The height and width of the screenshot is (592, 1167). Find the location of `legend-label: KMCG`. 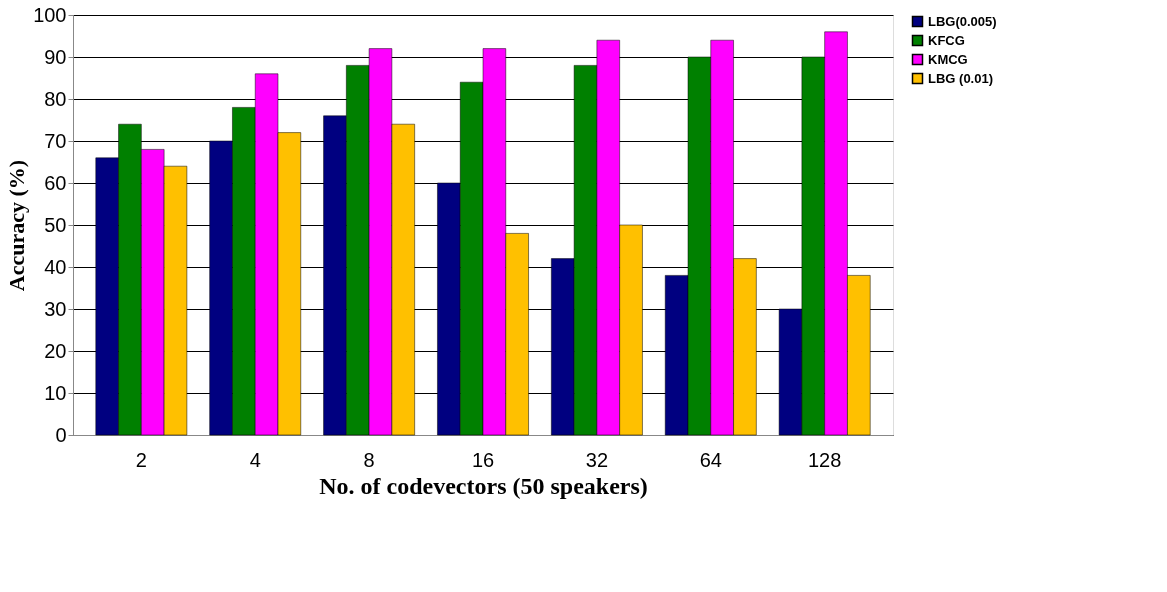

legend-label: KMCG is located at coordinates (948, 59).